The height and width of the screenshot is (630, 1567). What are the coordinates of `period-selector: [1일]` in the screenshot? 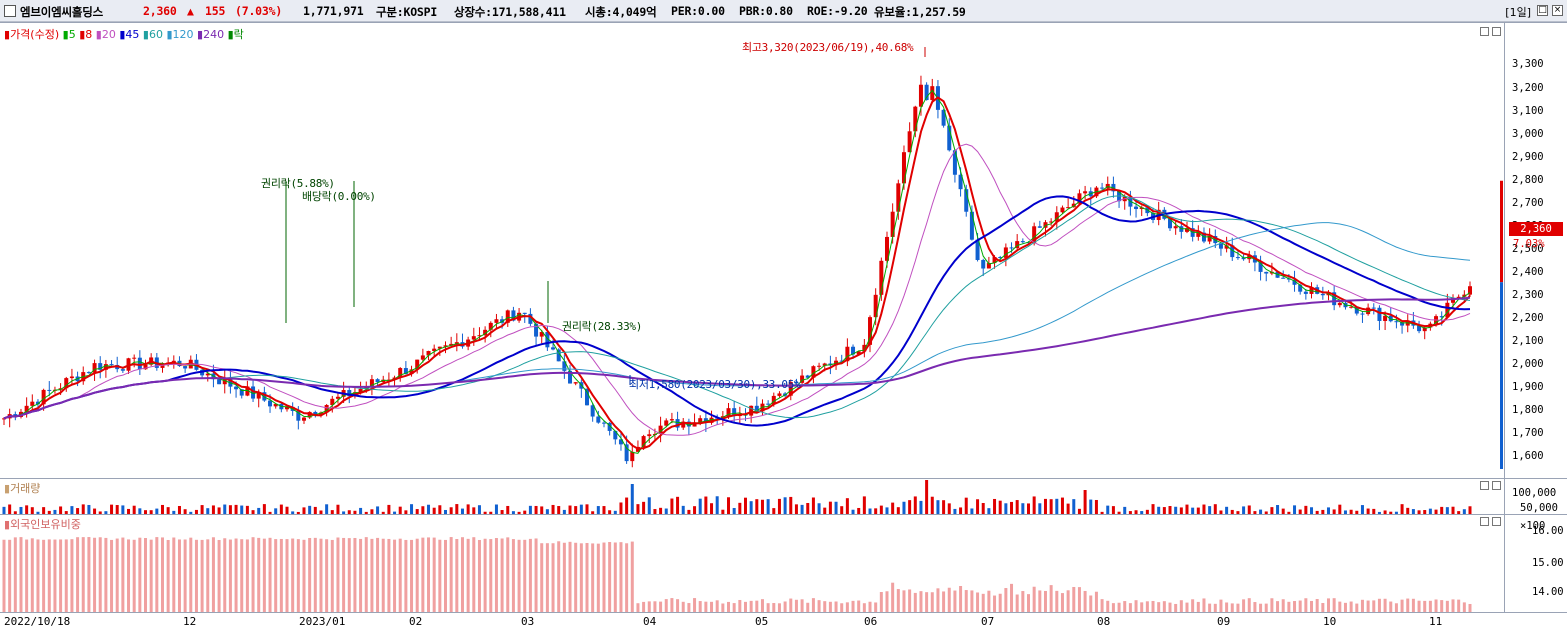 It's located at (1518, 12).